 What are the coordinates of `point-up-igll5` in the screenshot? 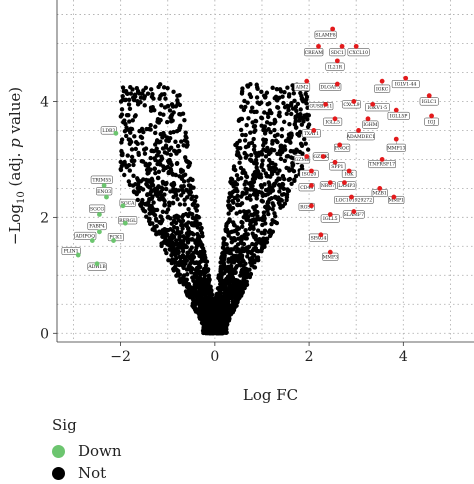 It's located at (335, 119).